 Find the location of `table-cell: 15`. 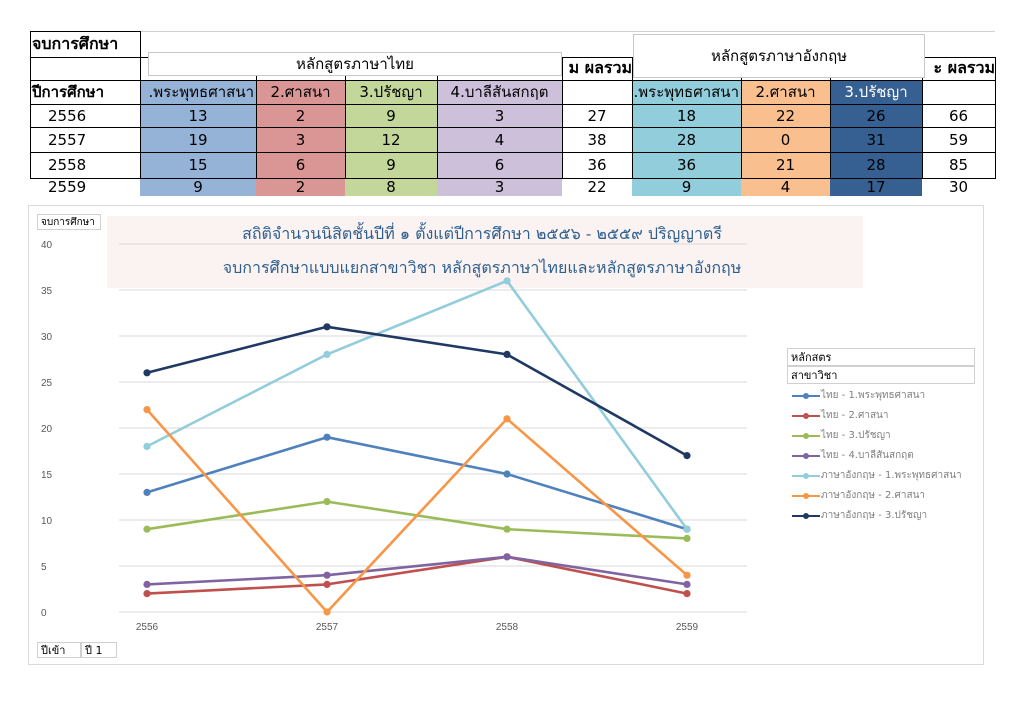

table-cell: 15 is located at coordinates (198, 165).